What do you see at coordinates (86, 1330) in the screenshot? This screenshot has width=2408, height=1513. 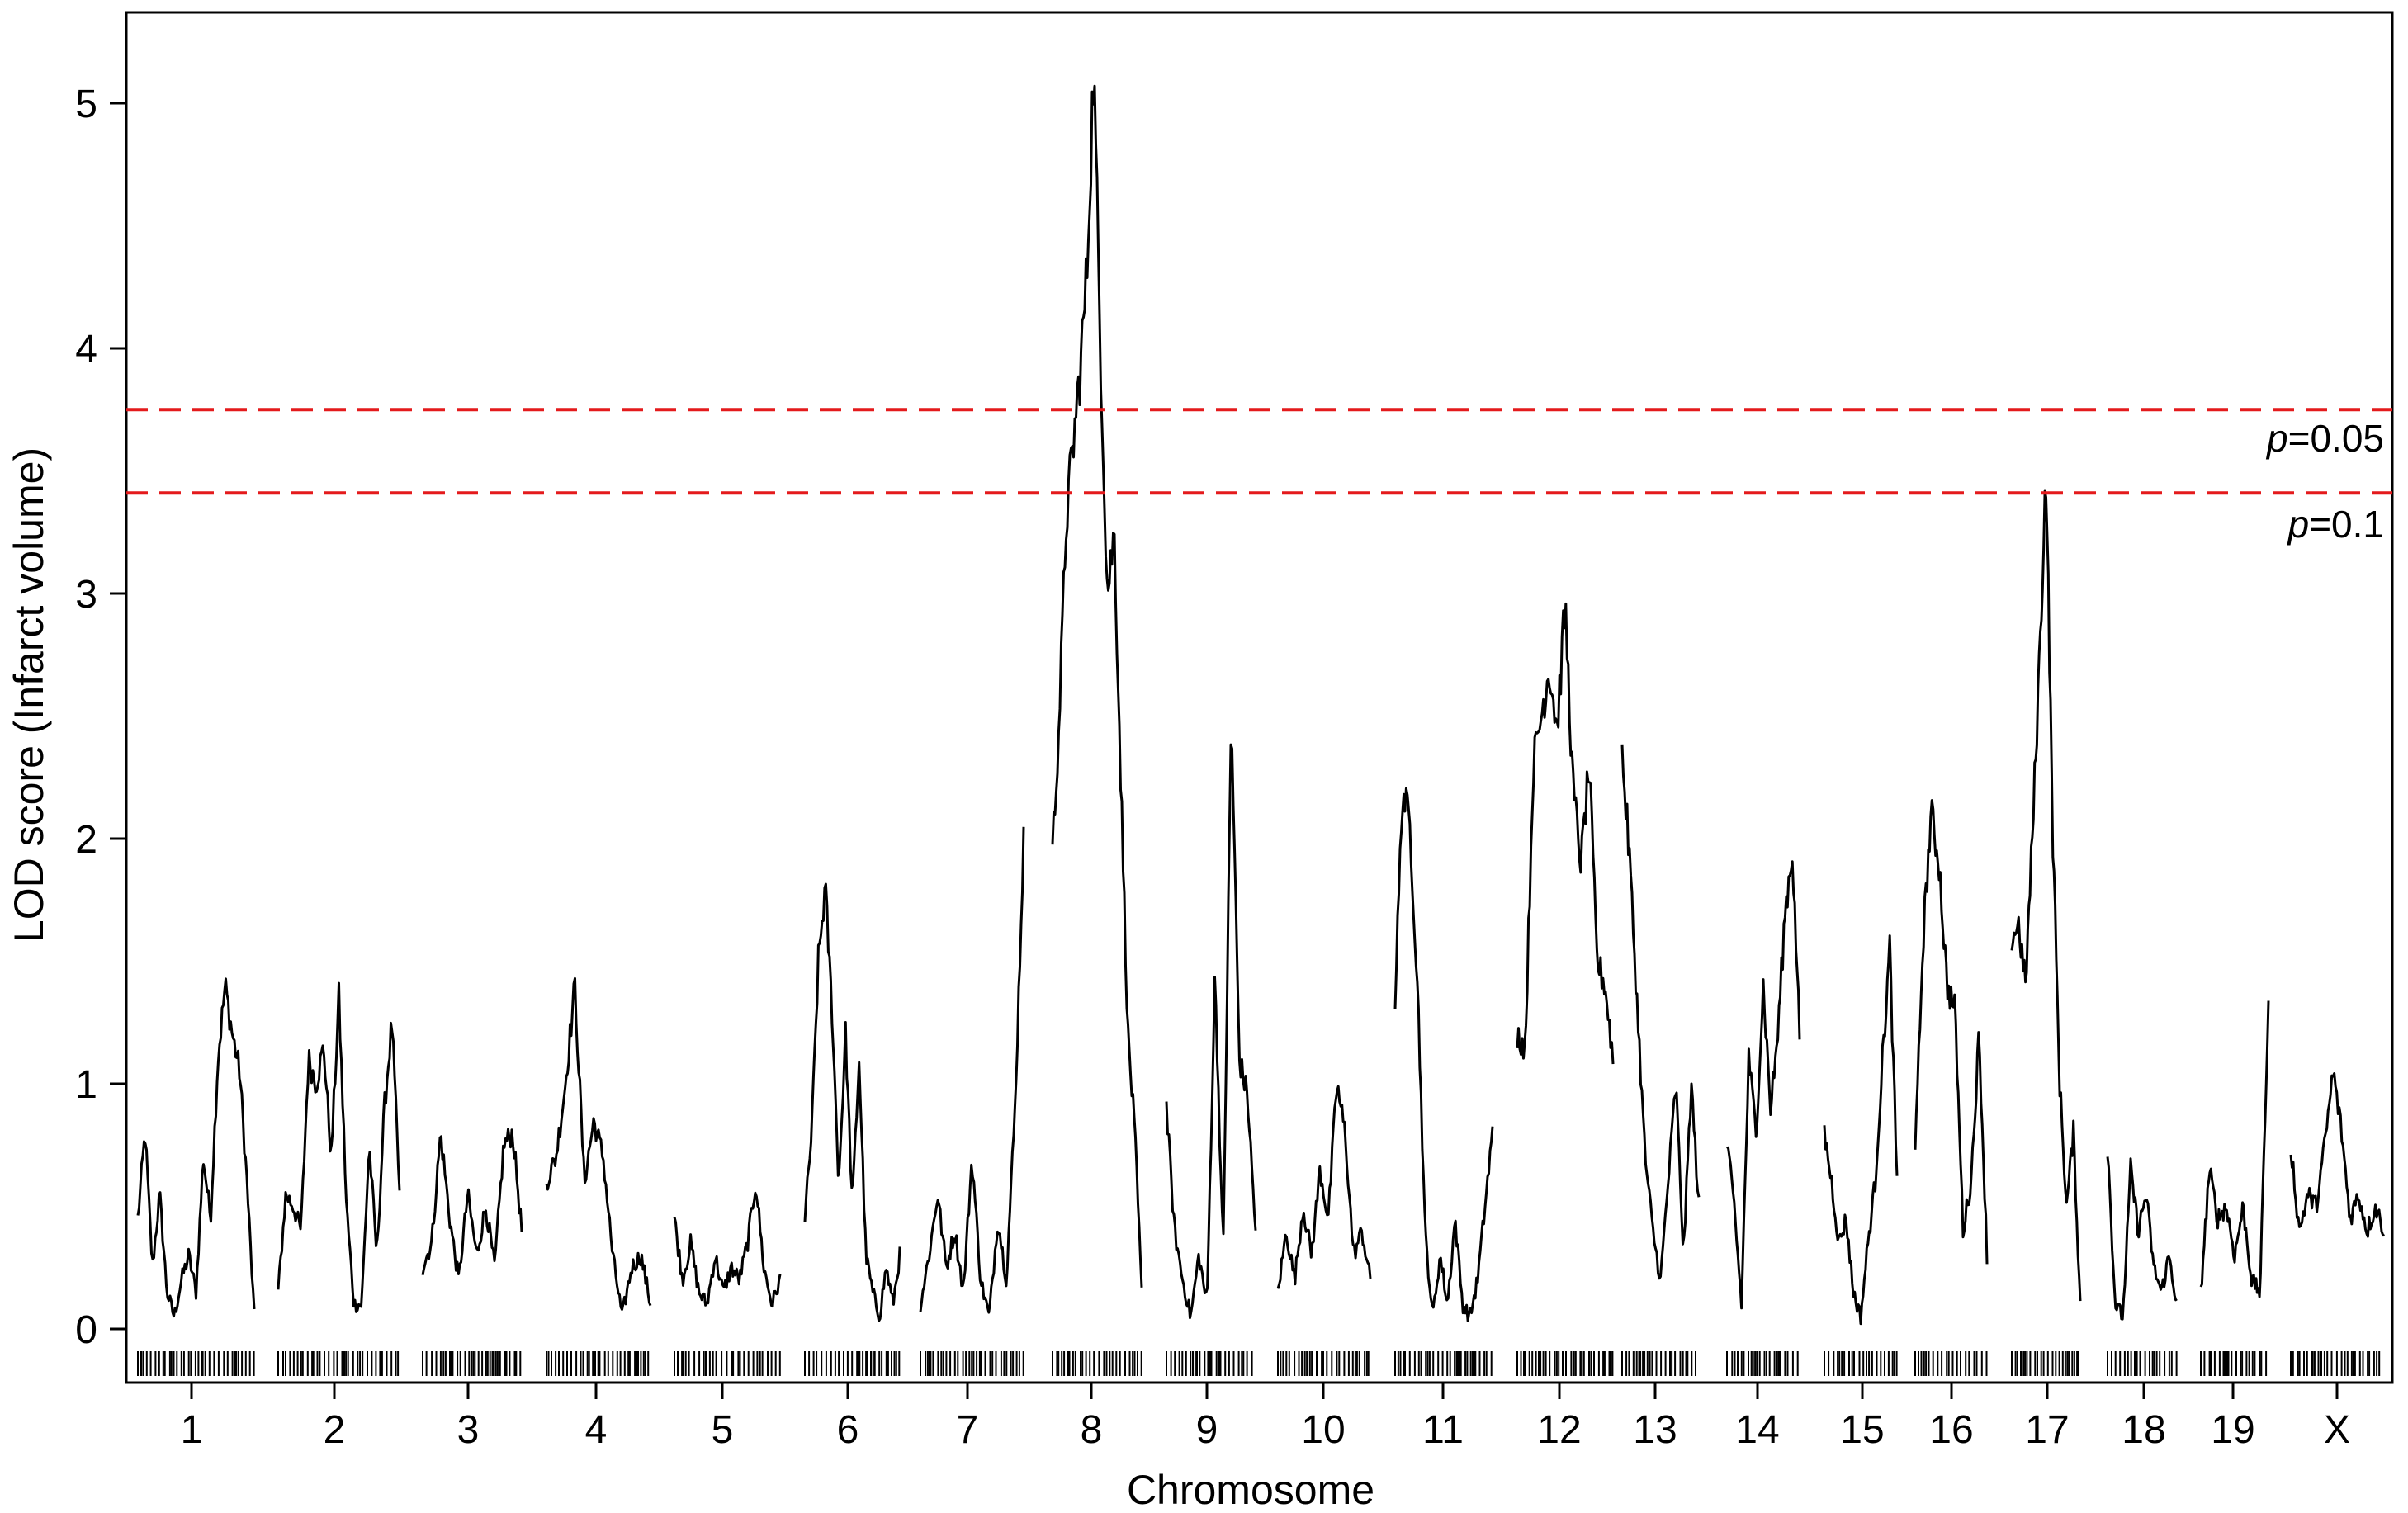 I see `y-tick-label: 0` at bounding box center [86, 1330].